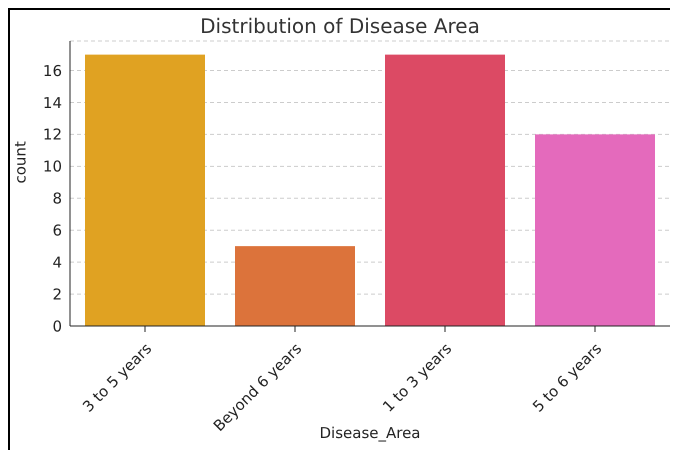  I want to click on y-tick-label: 16, so click(52, 71).